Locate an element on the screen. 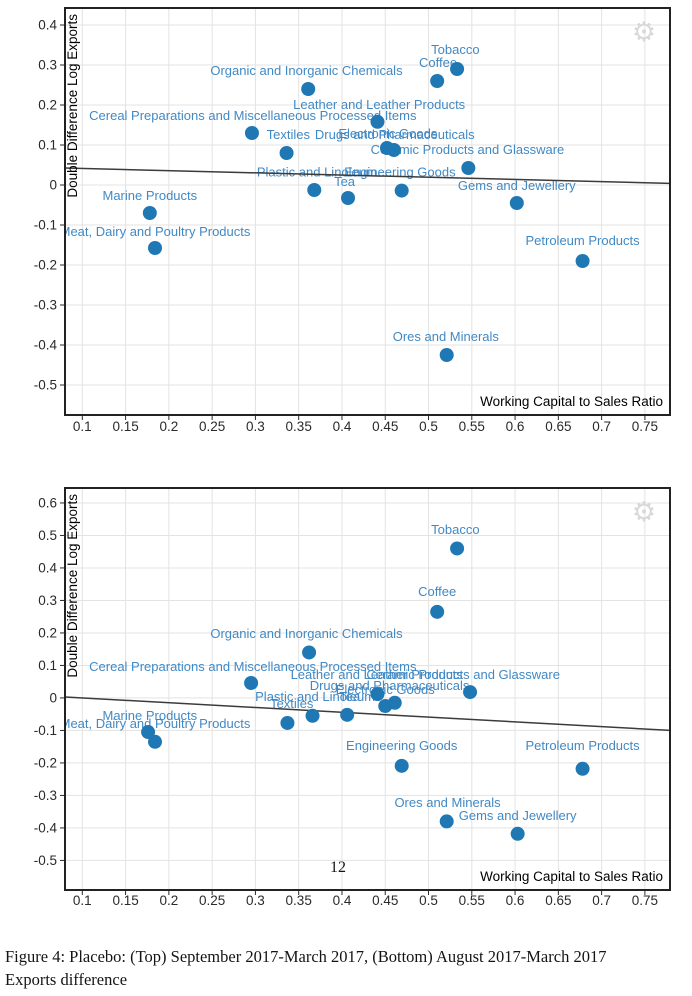 This screenshot has height=996, width=692. page-number: 12 is located at coordinates (338, 867).